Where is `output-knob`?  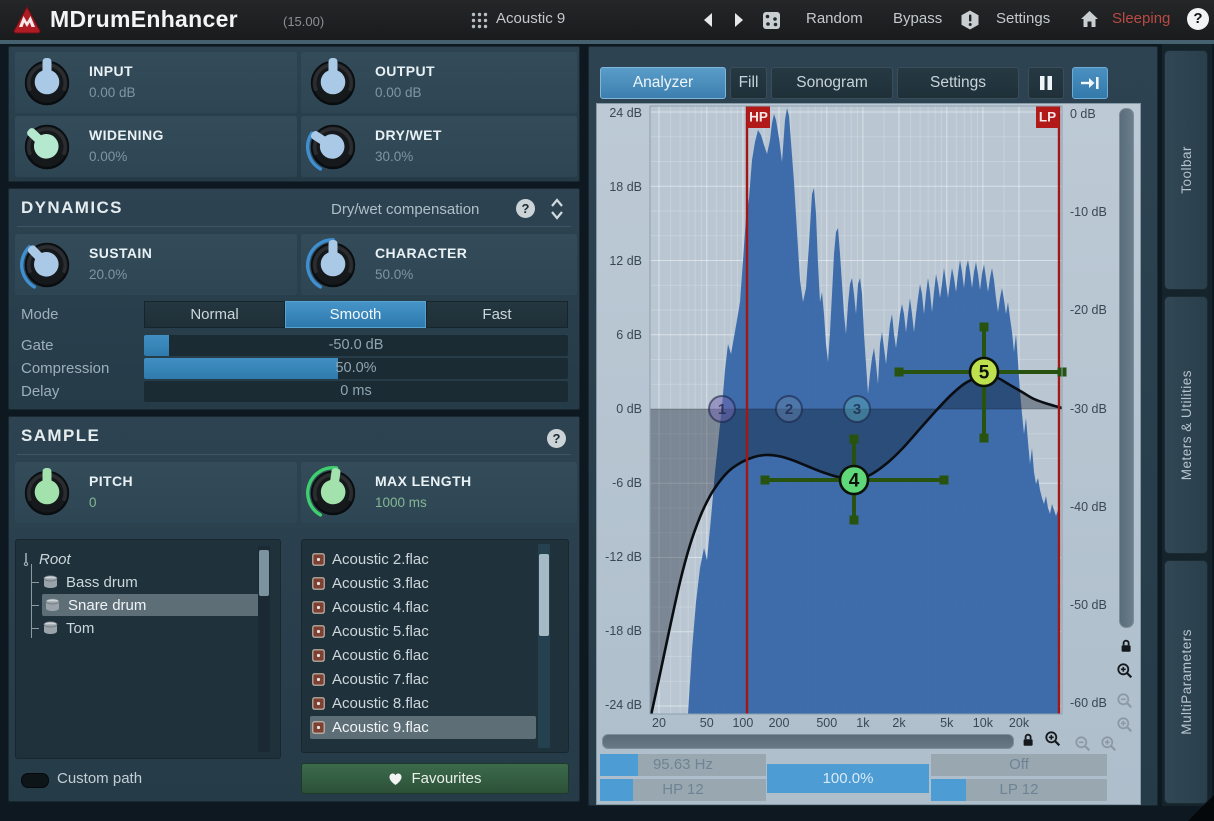
output-knob is located at coordinates (333, 85).